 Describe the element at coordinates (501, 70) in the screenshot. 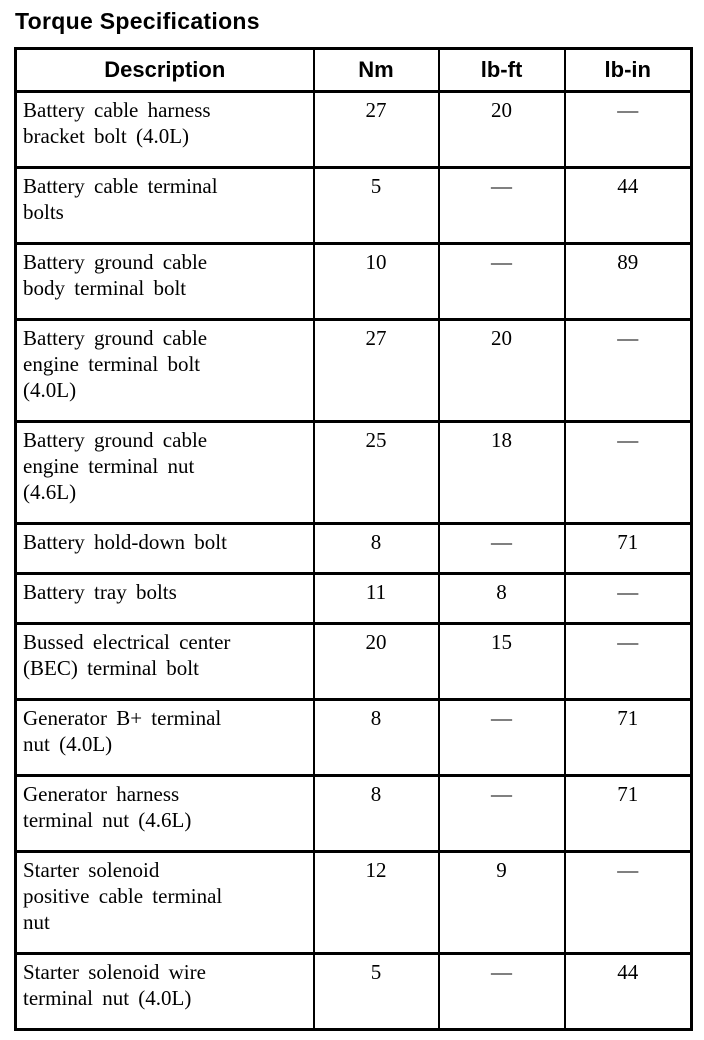

I see `column-header-lb-ft: lb-ft` at that location.